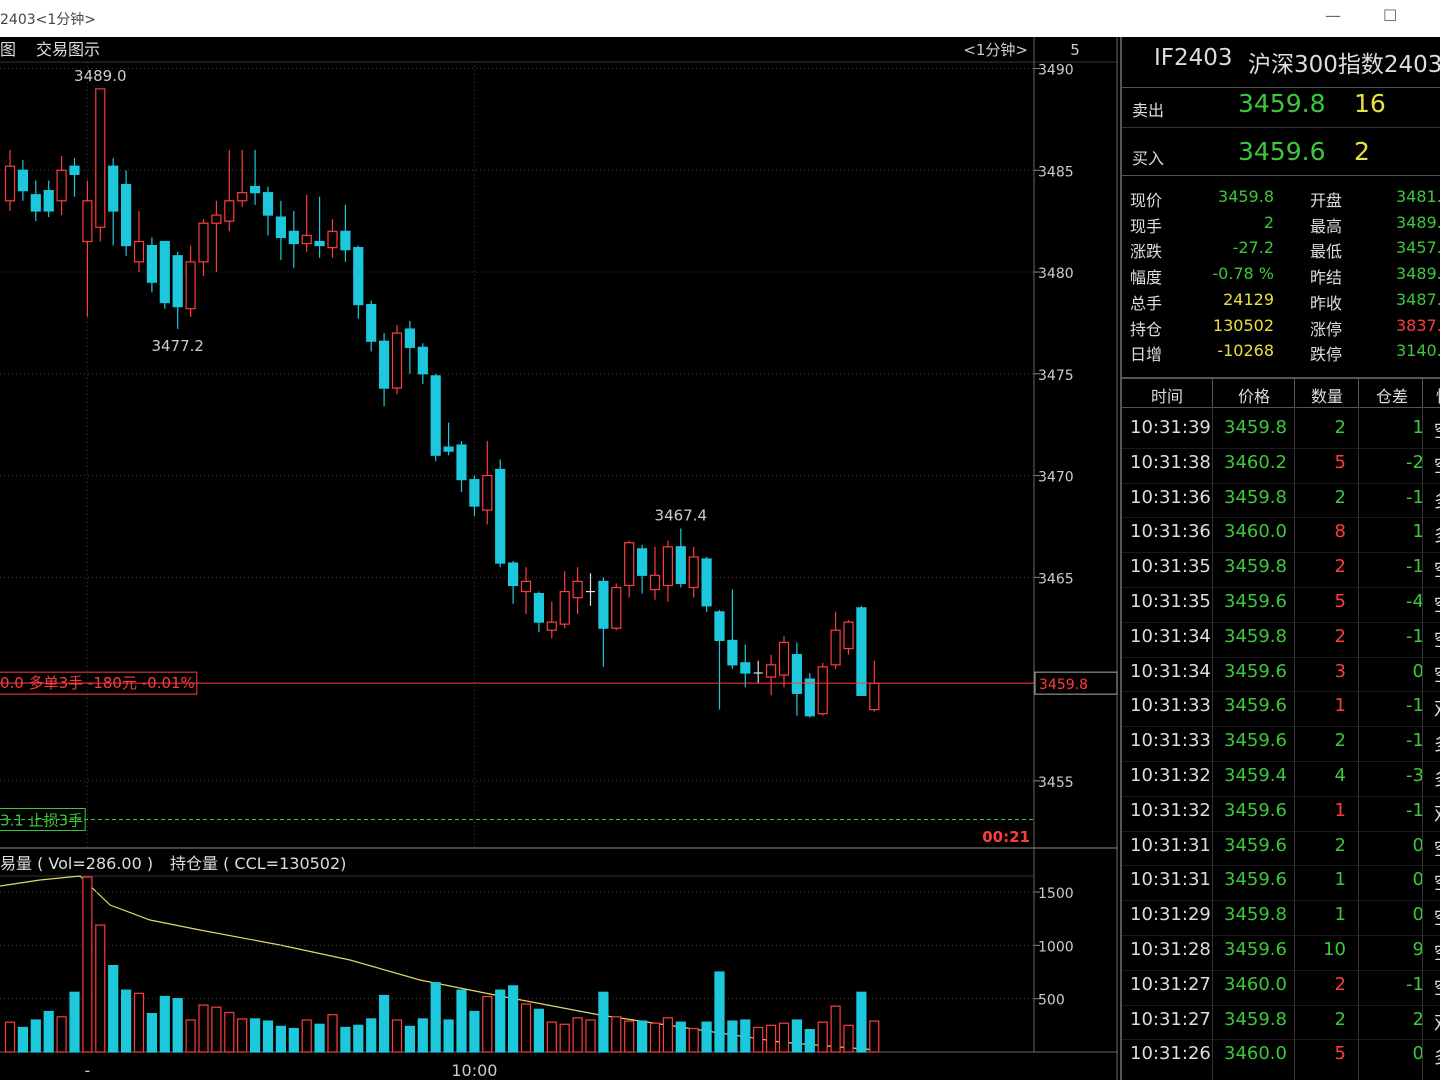  I want to click on stat-value: 130502, so click(1243, 325).